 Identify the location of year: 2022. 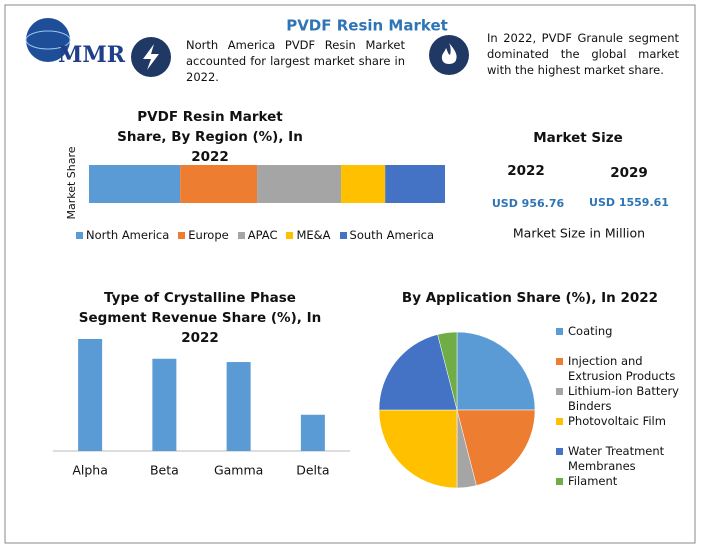
(526, 171).